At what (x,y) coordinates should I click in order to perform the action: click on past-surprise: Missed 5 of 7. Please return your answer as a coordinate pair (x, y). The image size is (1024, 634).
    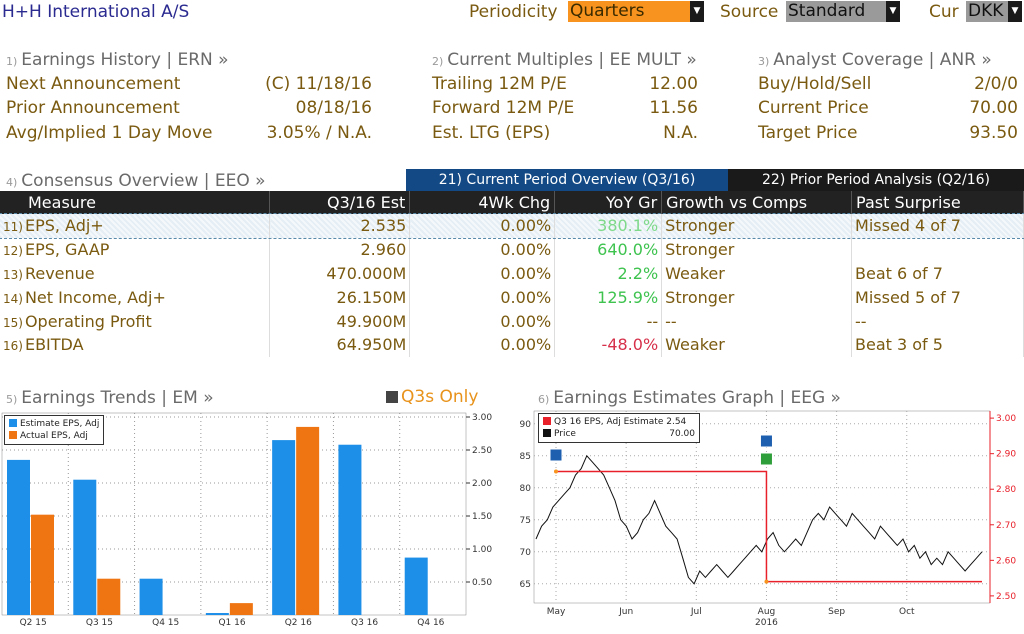
    Looking at the image, I should click on (937, 297).